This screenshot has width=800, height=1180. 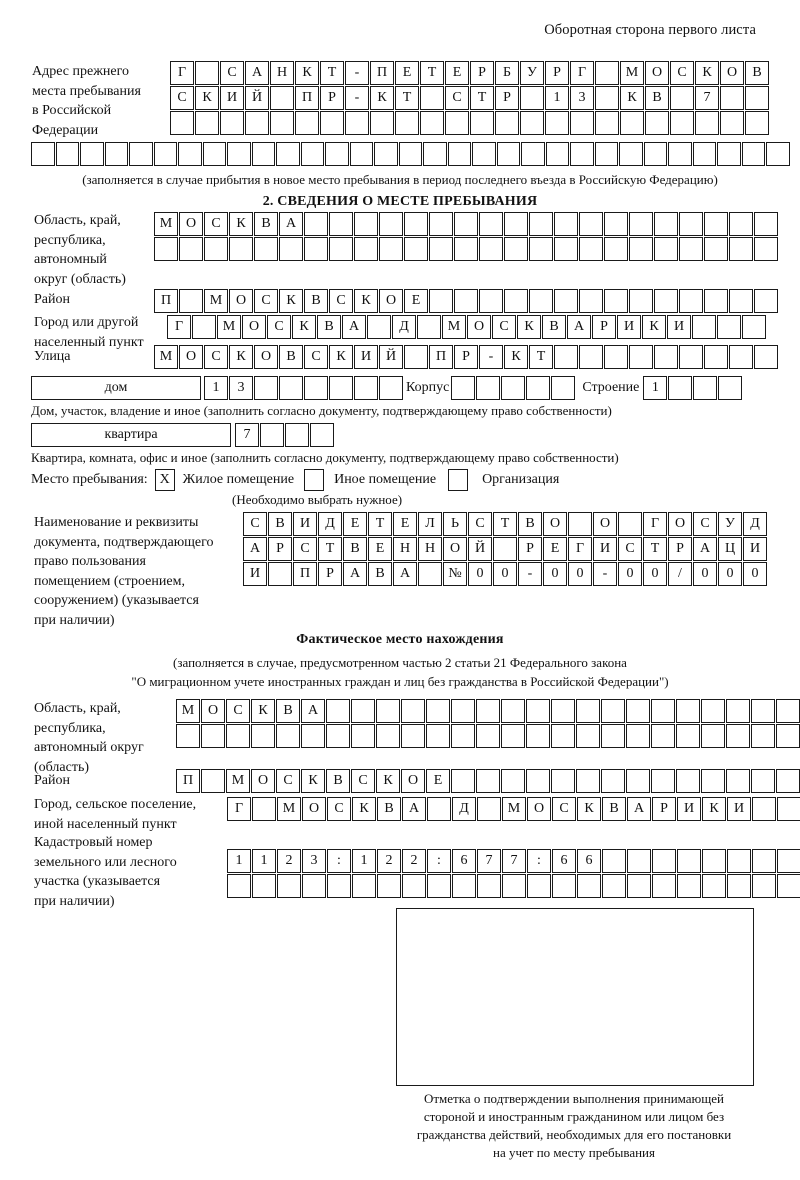 I want to click on stay-type-option-3-checkbox, so click(x=458, y=480).